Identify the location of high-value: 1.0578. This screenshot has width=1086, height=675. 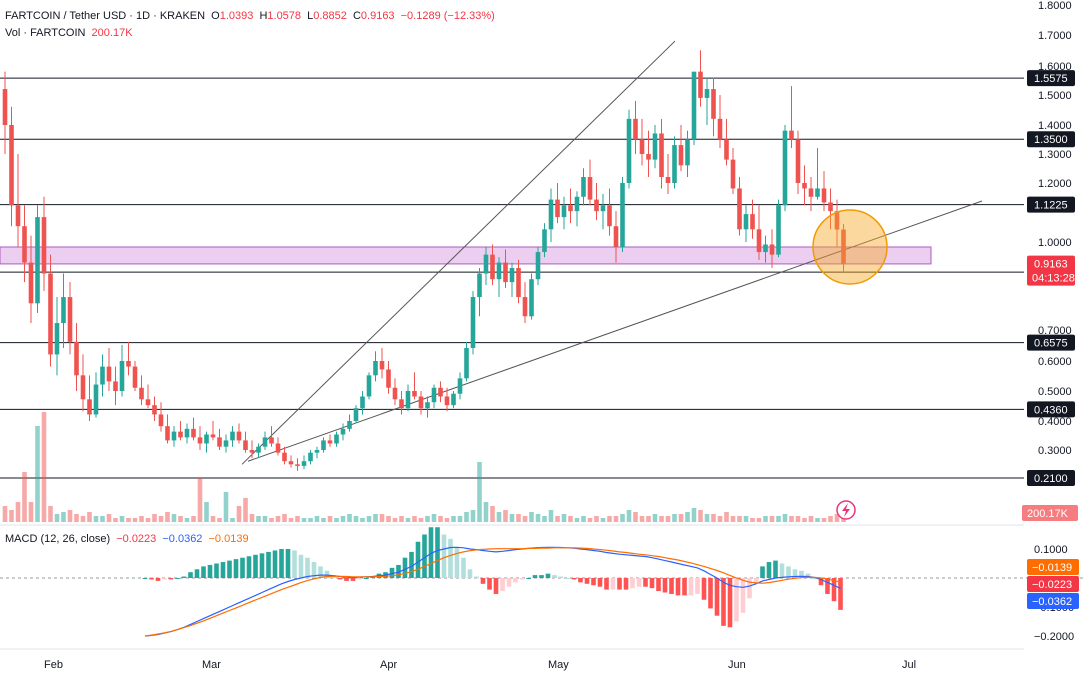
(284, 16).